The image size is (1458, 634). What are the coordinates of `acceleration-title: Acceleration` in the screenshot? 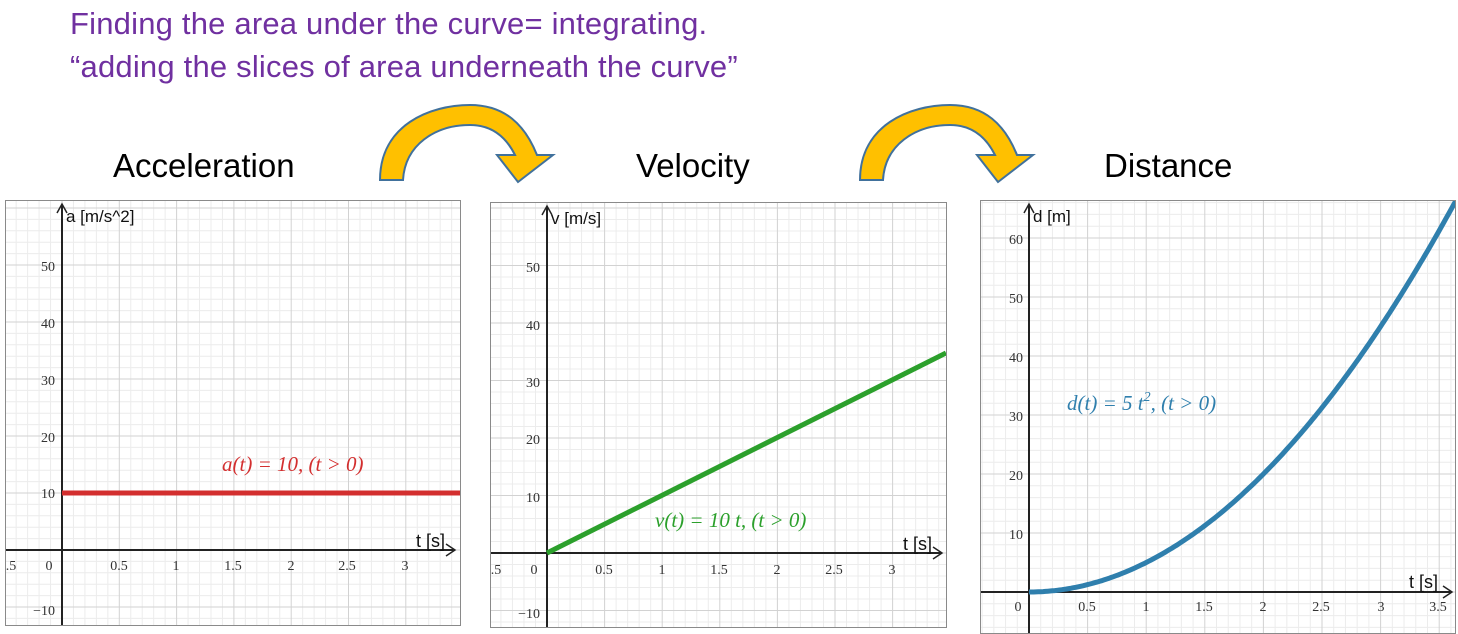 It's located at (204, 165).